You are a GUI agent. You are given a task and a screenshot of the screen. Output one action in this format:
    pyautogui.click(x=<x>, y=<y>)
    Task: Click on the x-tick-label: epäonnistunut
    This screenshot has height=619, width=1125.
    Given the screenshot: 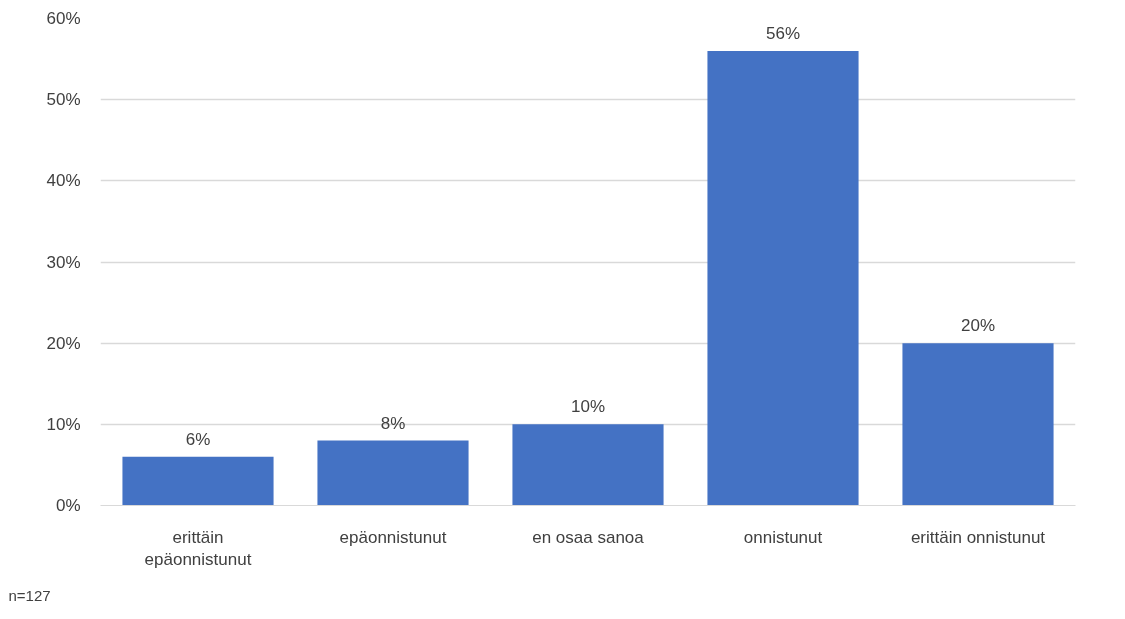 What is the action you would take?
    pyautogui.click(x=393, y=537)
    